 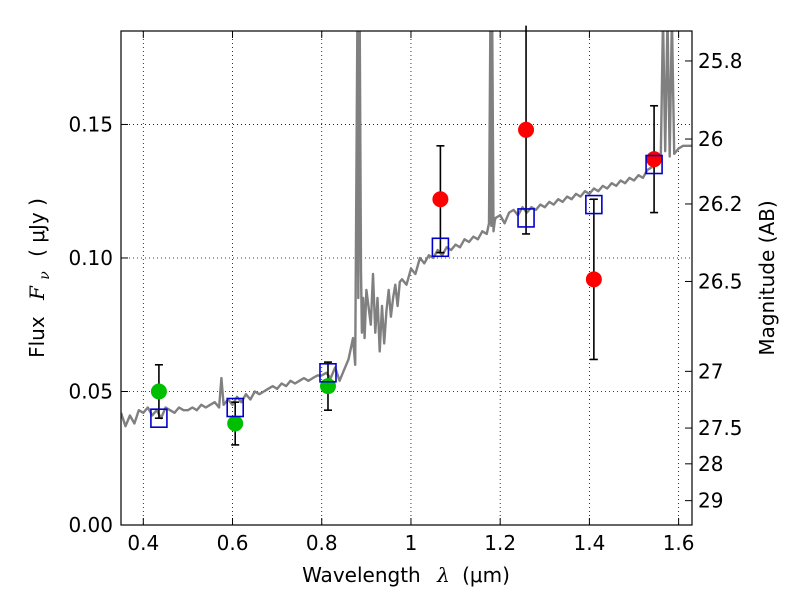 What do you see at coordinates (233, 543) in the screenshot?
I see `x-tick-label: 0.6` at bounding box center [233, 543].